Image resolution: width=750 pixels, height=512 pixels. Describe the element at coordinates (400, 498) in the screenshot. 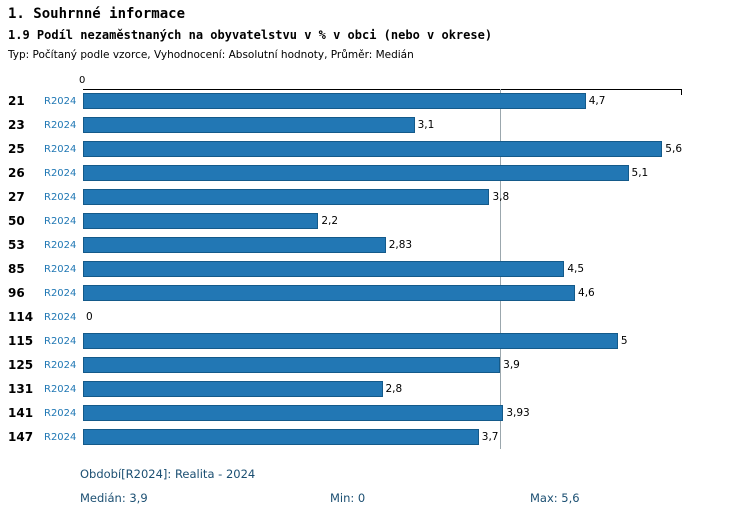

I see `summary-stats: Medián: 3,9 Min: 0 Max: 5,6` at that location.